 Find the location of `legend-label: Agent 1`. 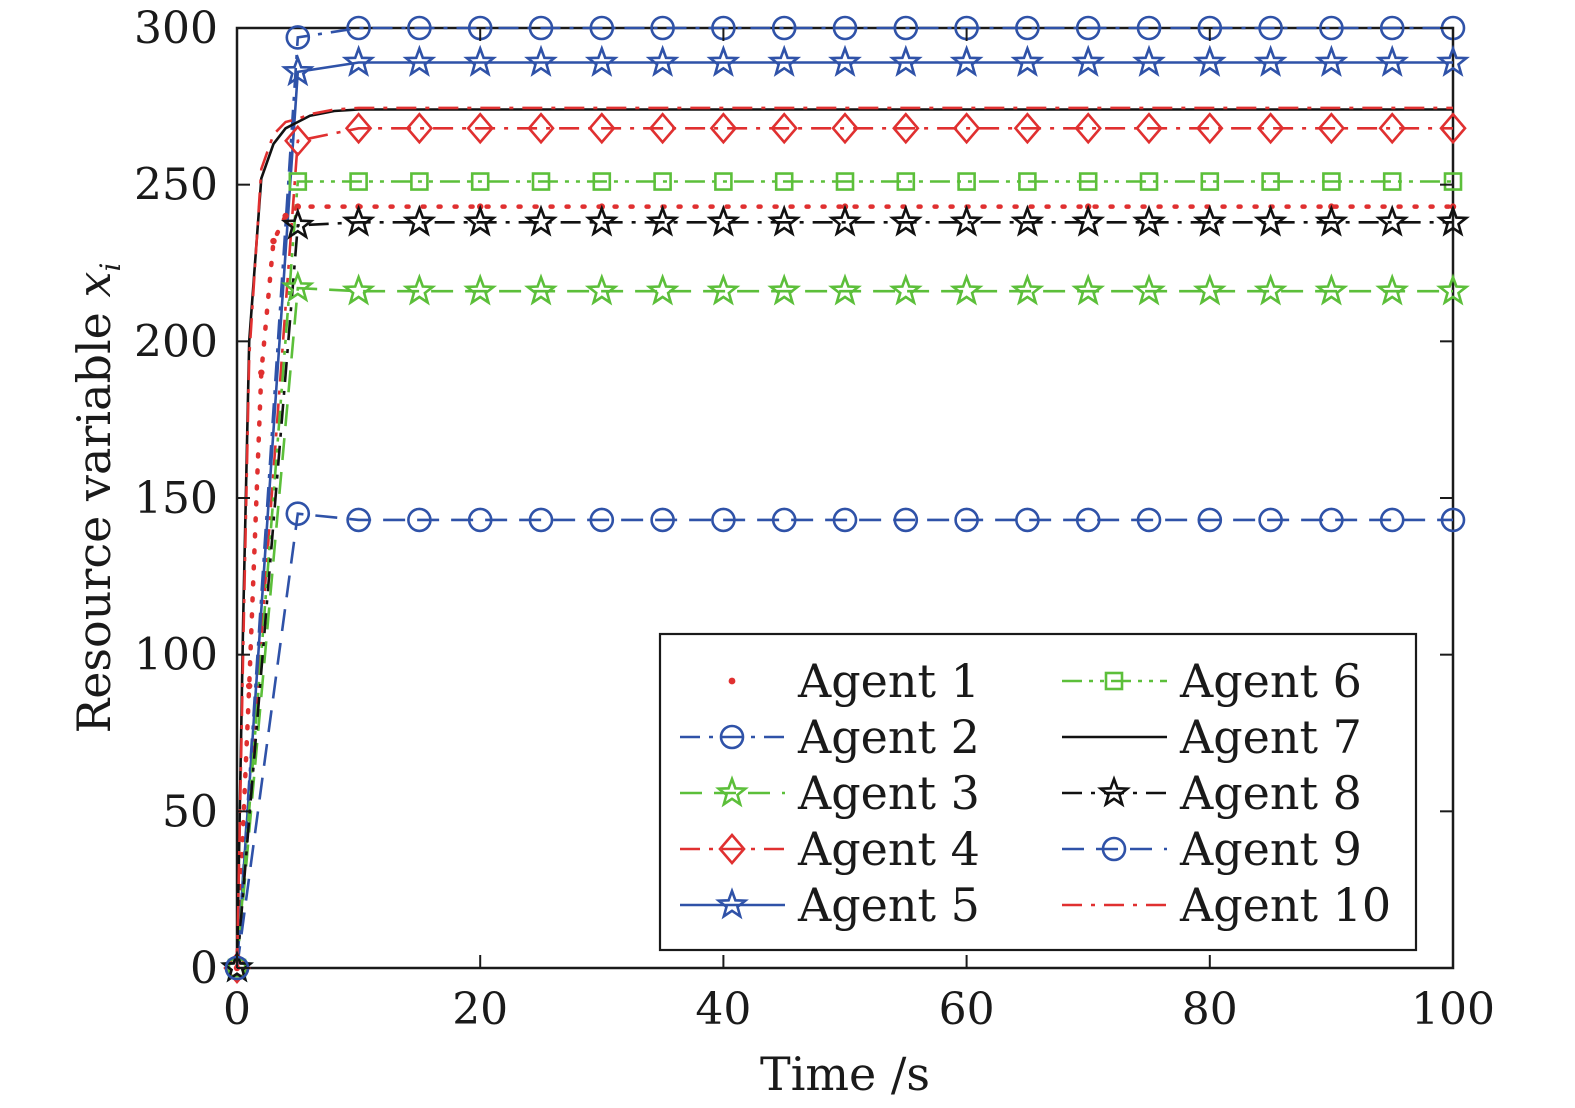

legend-label: Agent 1 is located at coordinates (888, 681).